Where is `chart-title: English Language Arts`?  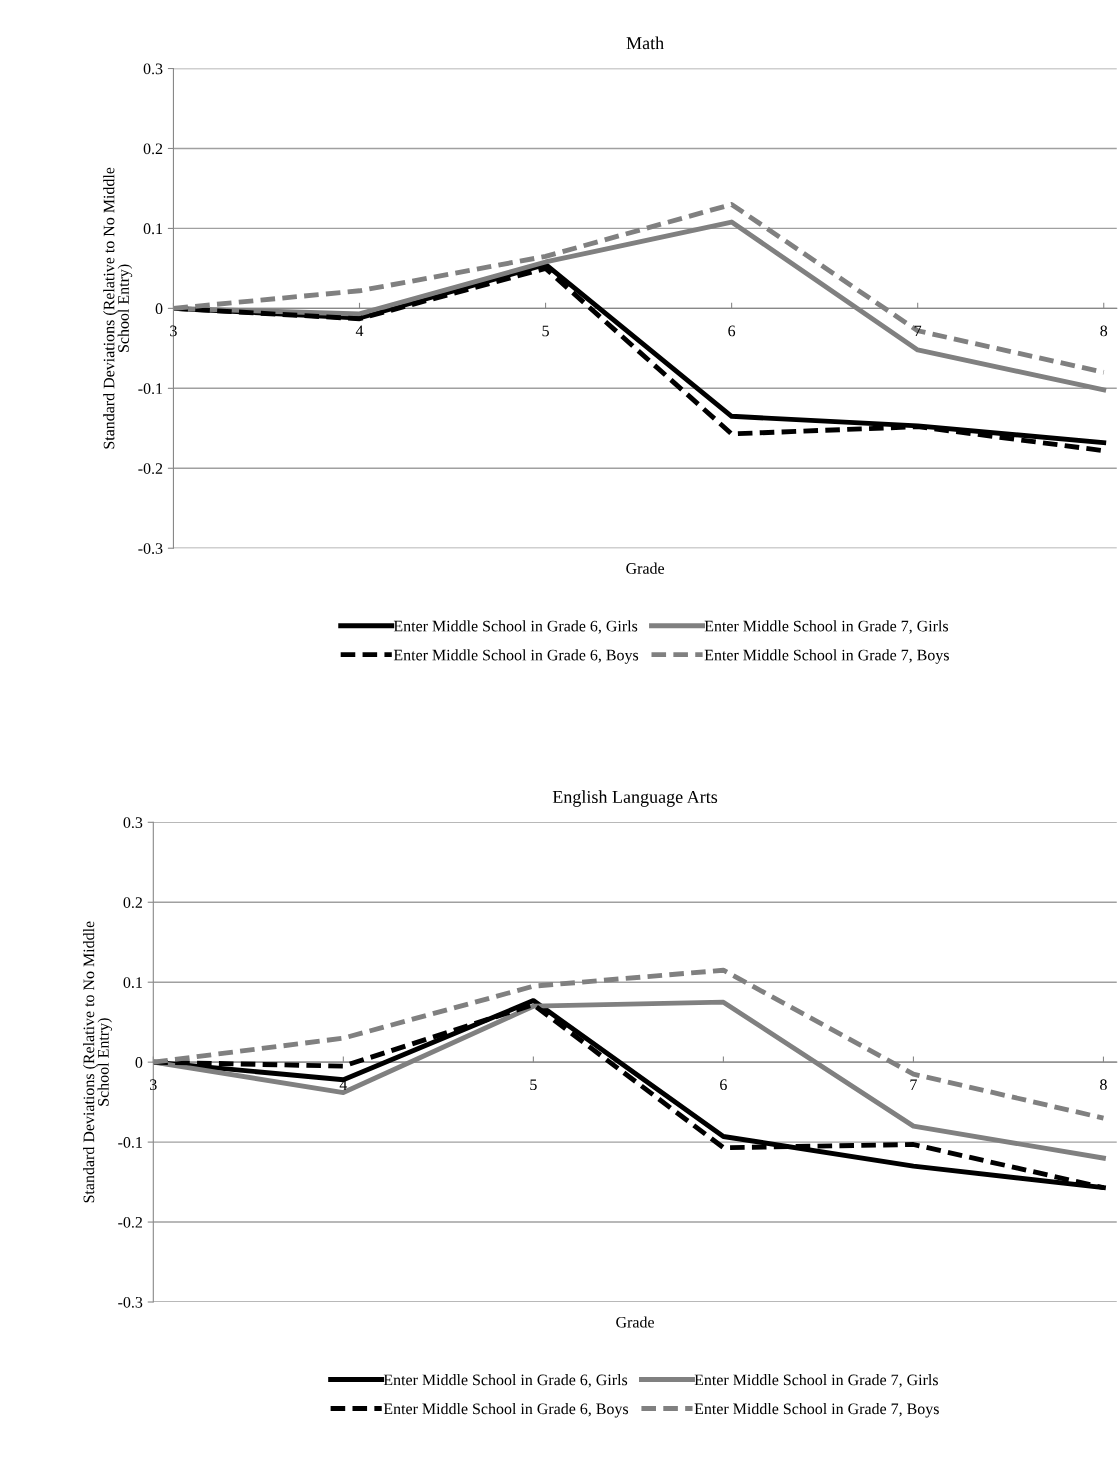 chart-title: English Language Arts is located at coordinates (635, 798).